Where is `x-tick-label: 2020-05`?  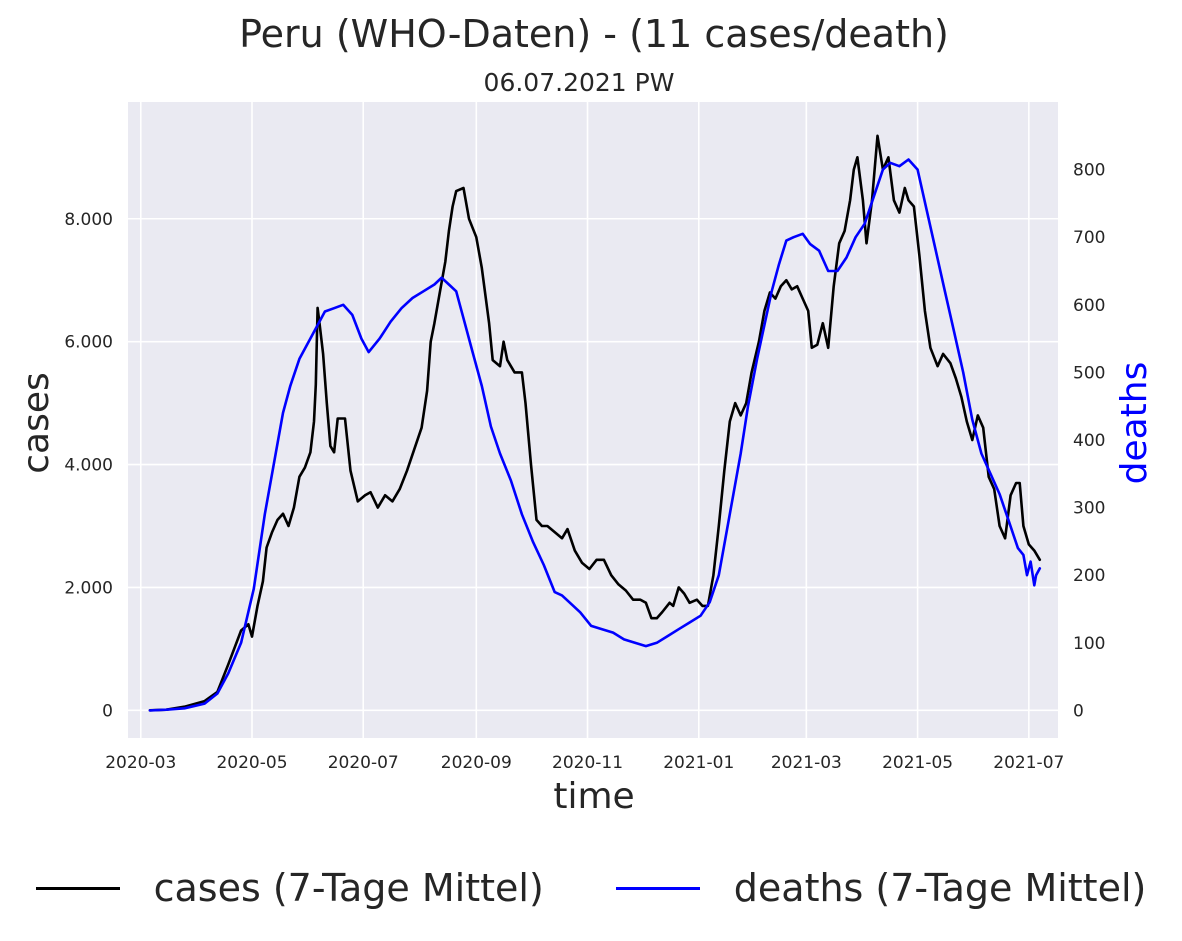 x-tick-label: 2020-05 is located at coordinates (251, 763).